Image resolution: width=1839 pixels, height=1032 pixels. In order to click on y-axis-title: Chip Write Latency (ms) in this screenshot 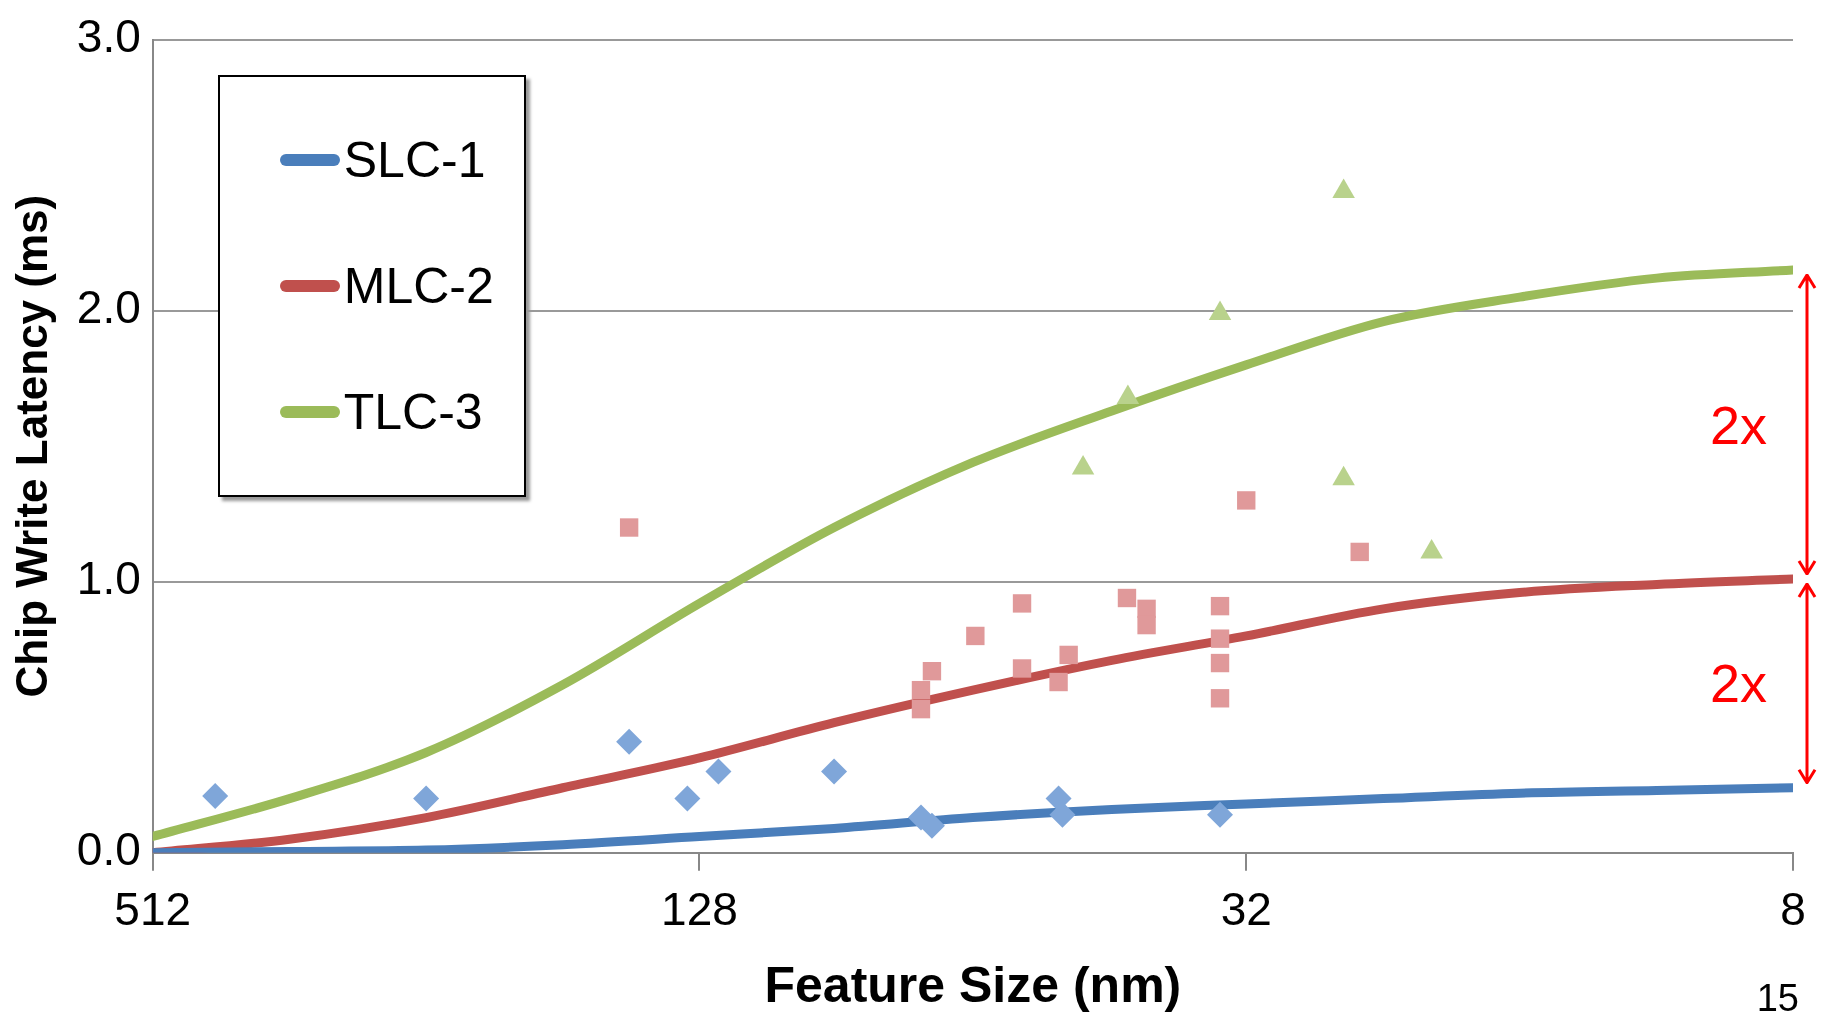, I will do `click(31, 446)`.